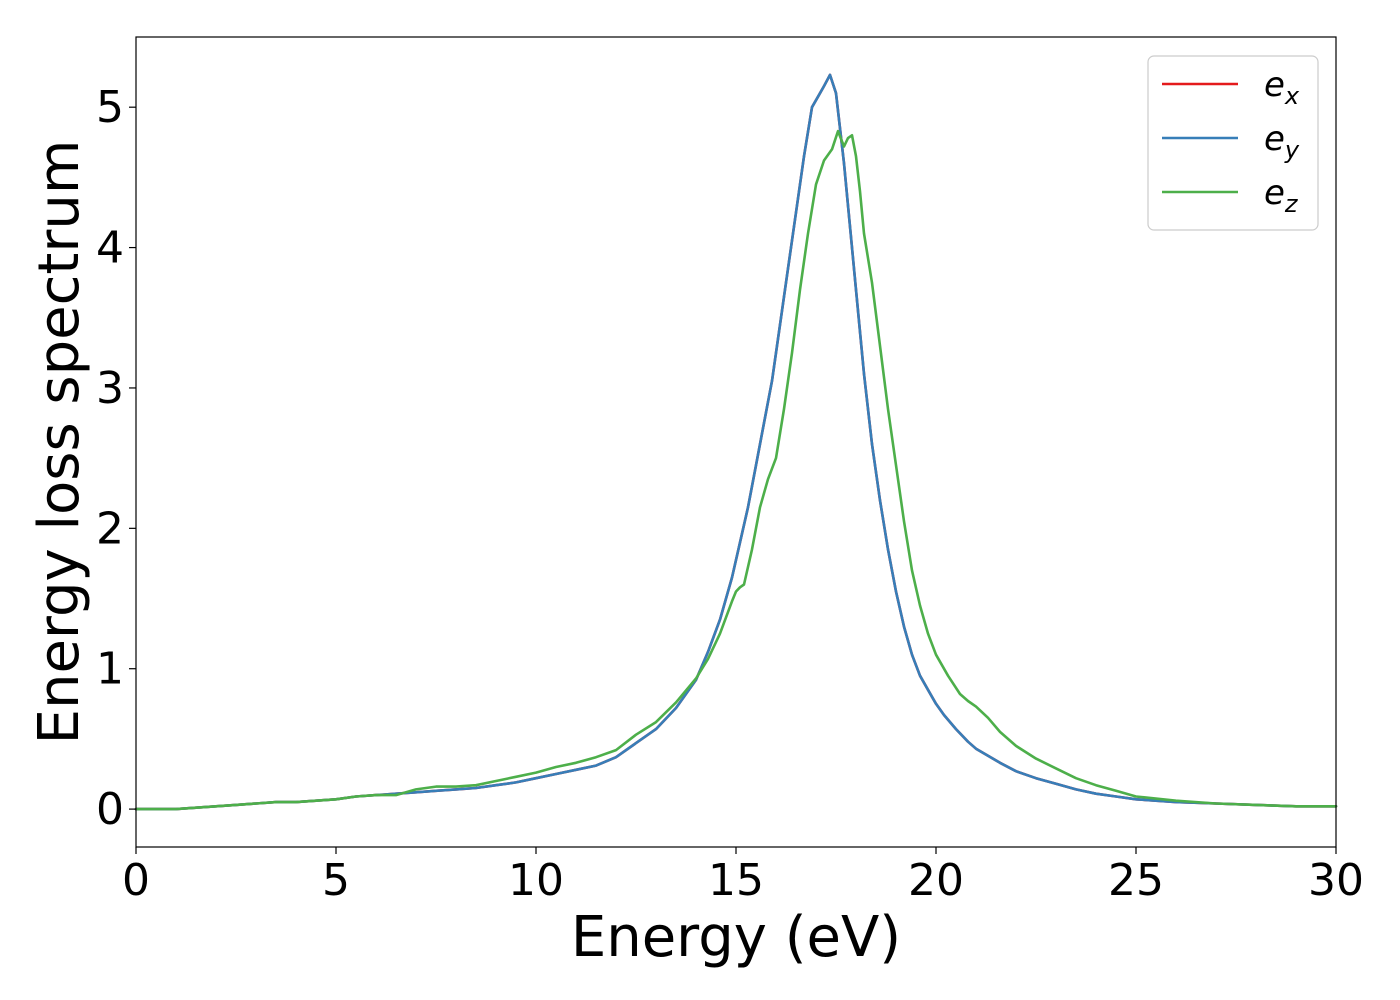  Describe the element at coordinates (110, 809) in the screenshot. I see `y-tick-label: 0` at that location.